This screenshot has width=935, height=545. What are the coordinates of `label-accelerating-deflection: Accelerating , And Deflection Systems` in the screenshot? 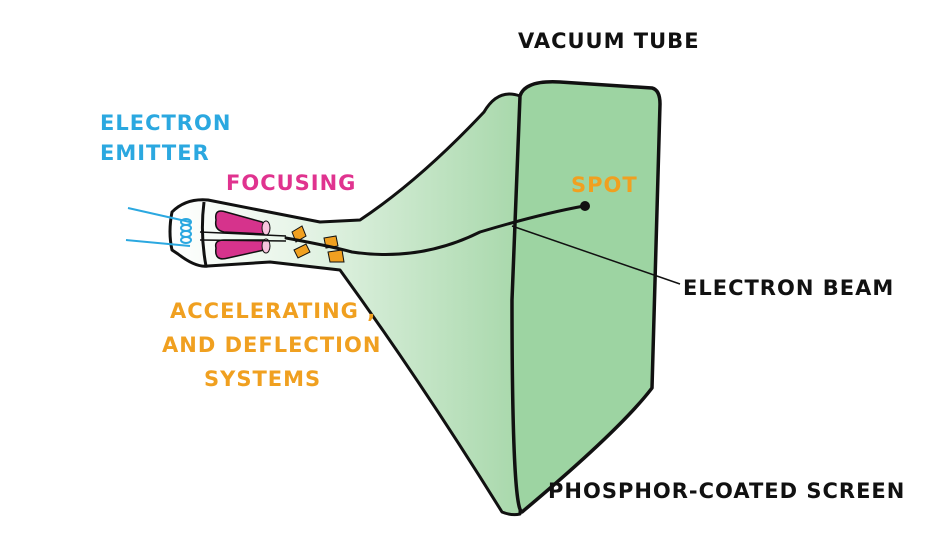 It's located at (271, 345).